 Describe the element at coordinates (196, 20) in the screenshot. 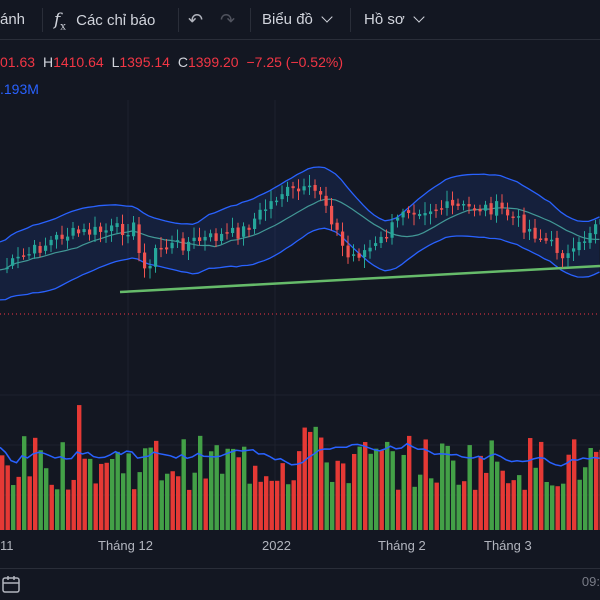

I see `undo-icon: ↶` at that location.